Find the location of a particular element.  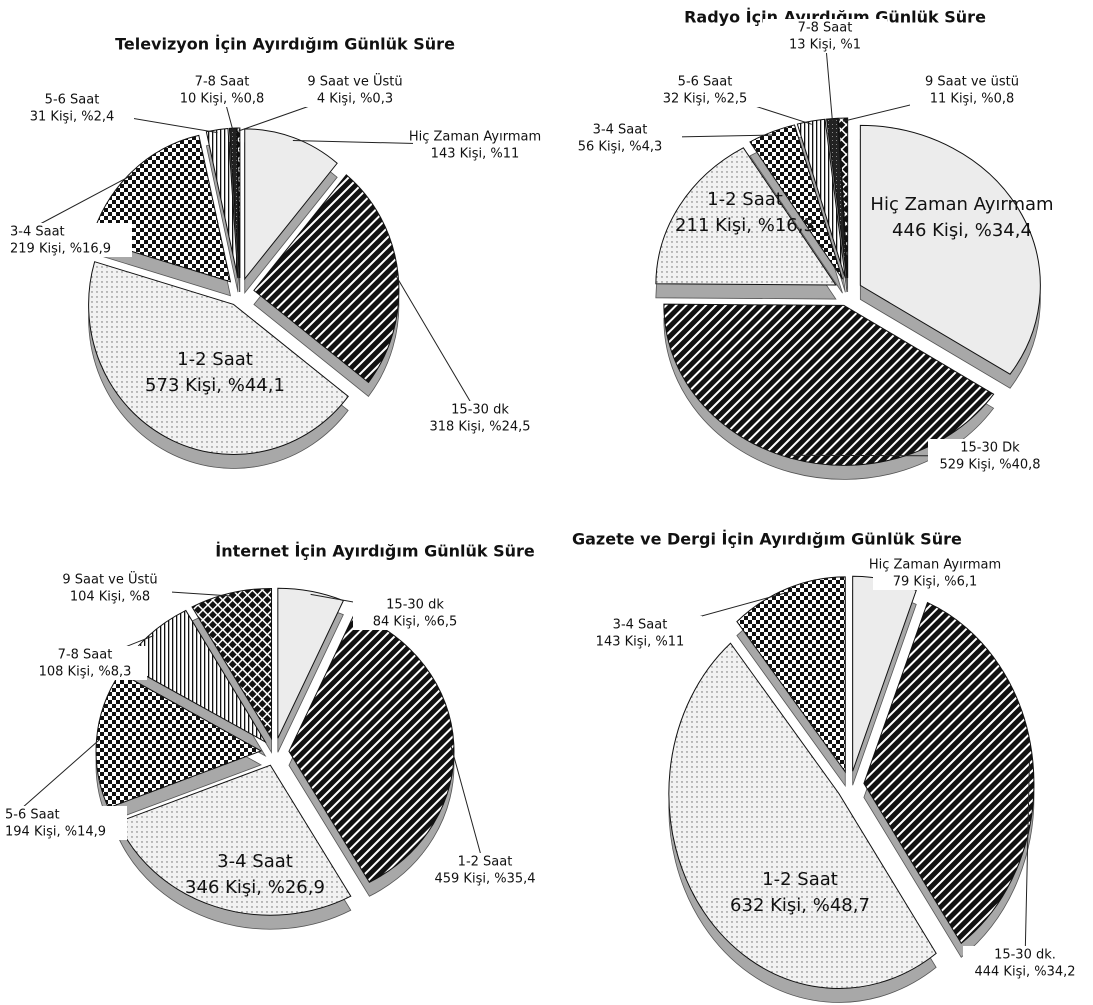

slice-value-label: 194 Kişi, %14,9 is located at coordinates (55, 832).